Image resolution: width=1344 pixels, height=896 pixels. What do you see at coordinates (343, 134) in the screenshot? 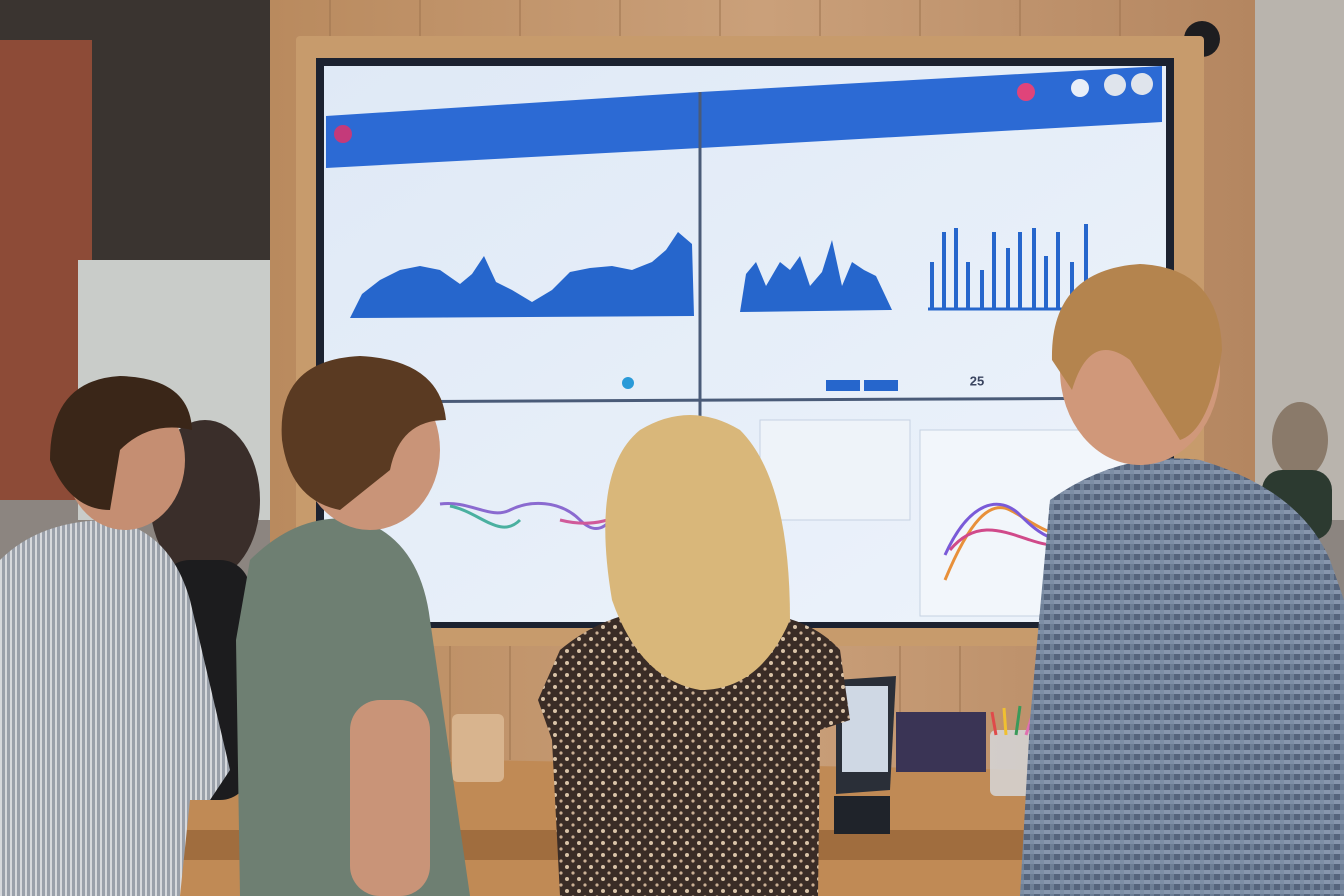
I see `logo` at bounding box center [343, 134].